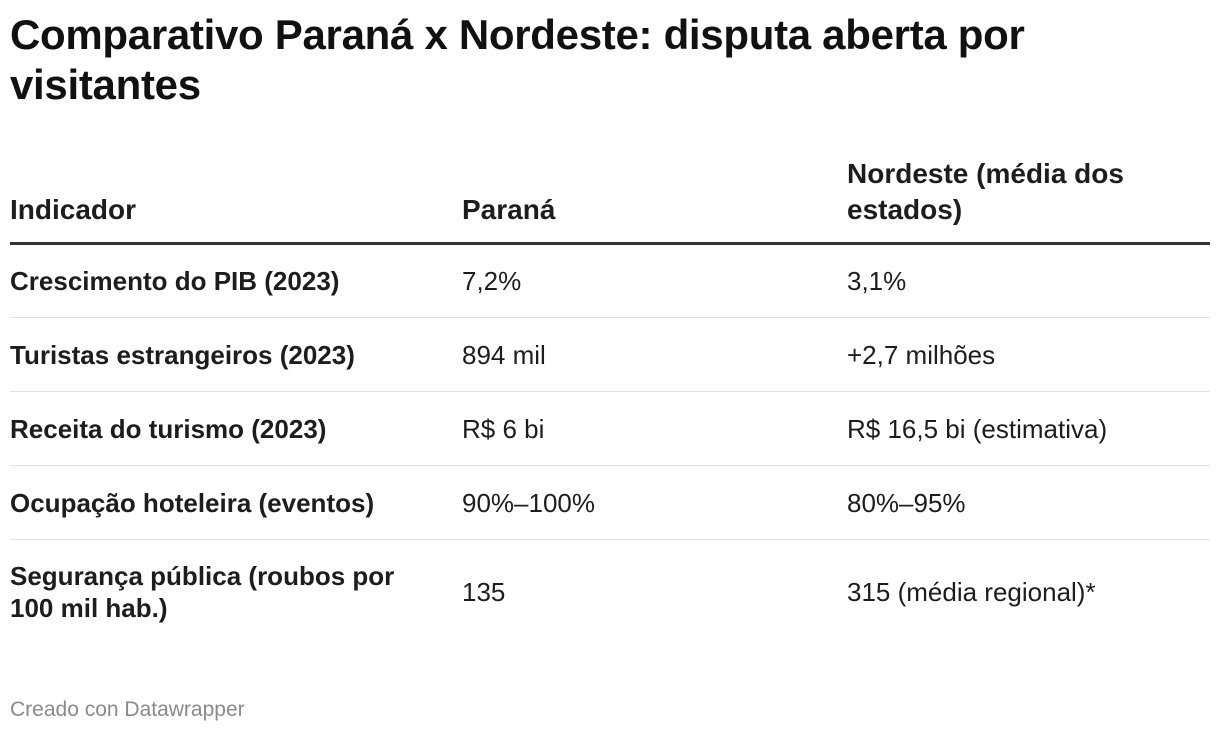  I want to click on row-label: Receita do turismo (2023), so click(236, 428).